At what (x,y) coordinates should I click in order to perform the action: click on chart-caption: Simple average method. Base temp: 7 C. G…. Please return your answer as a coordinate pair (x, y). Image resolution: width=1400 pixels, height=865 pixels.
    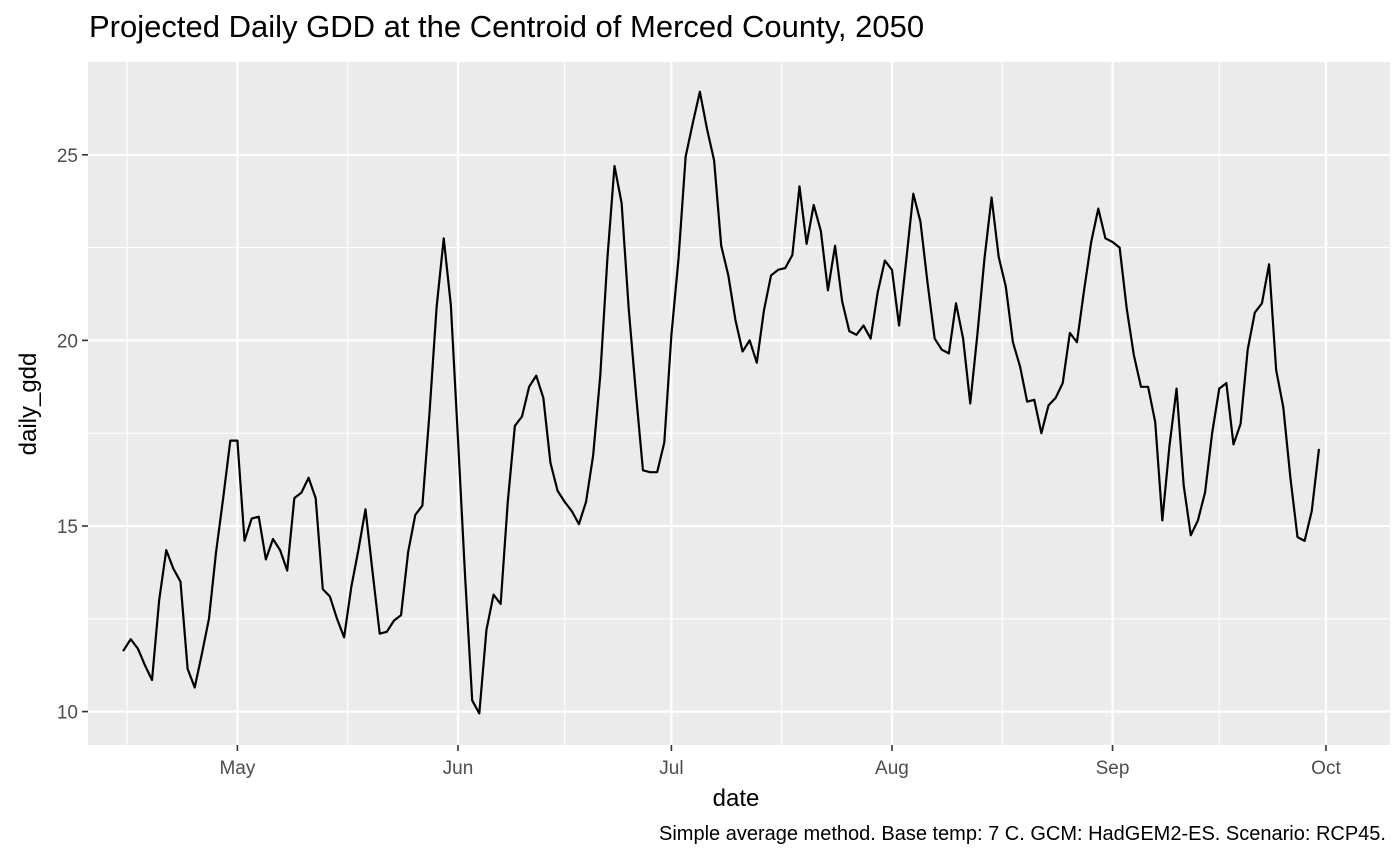
    Looking at the image, I should click on (1022, 834).